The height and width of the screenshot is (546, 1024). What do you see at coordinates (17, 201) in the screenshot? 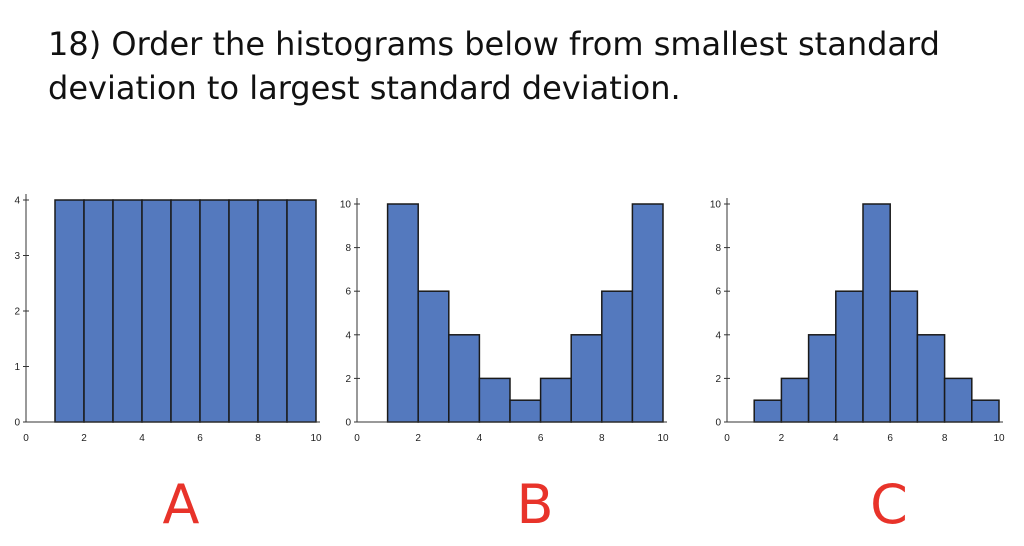
I see `histogram-a-y-tick-label: 4` at bounding box center [17, 201].